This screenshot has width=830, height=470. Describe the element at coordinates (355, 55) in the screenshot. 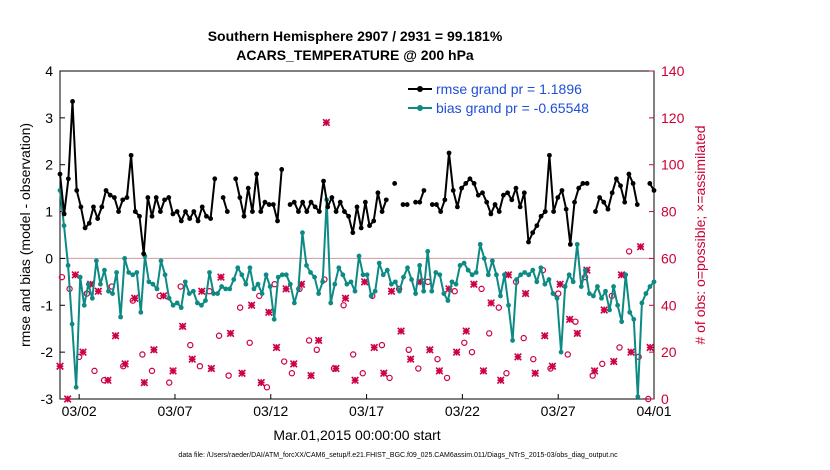

I see `chart-title-line-2: ACARS_TEMPERATURE @ 200 hPa` at that location.